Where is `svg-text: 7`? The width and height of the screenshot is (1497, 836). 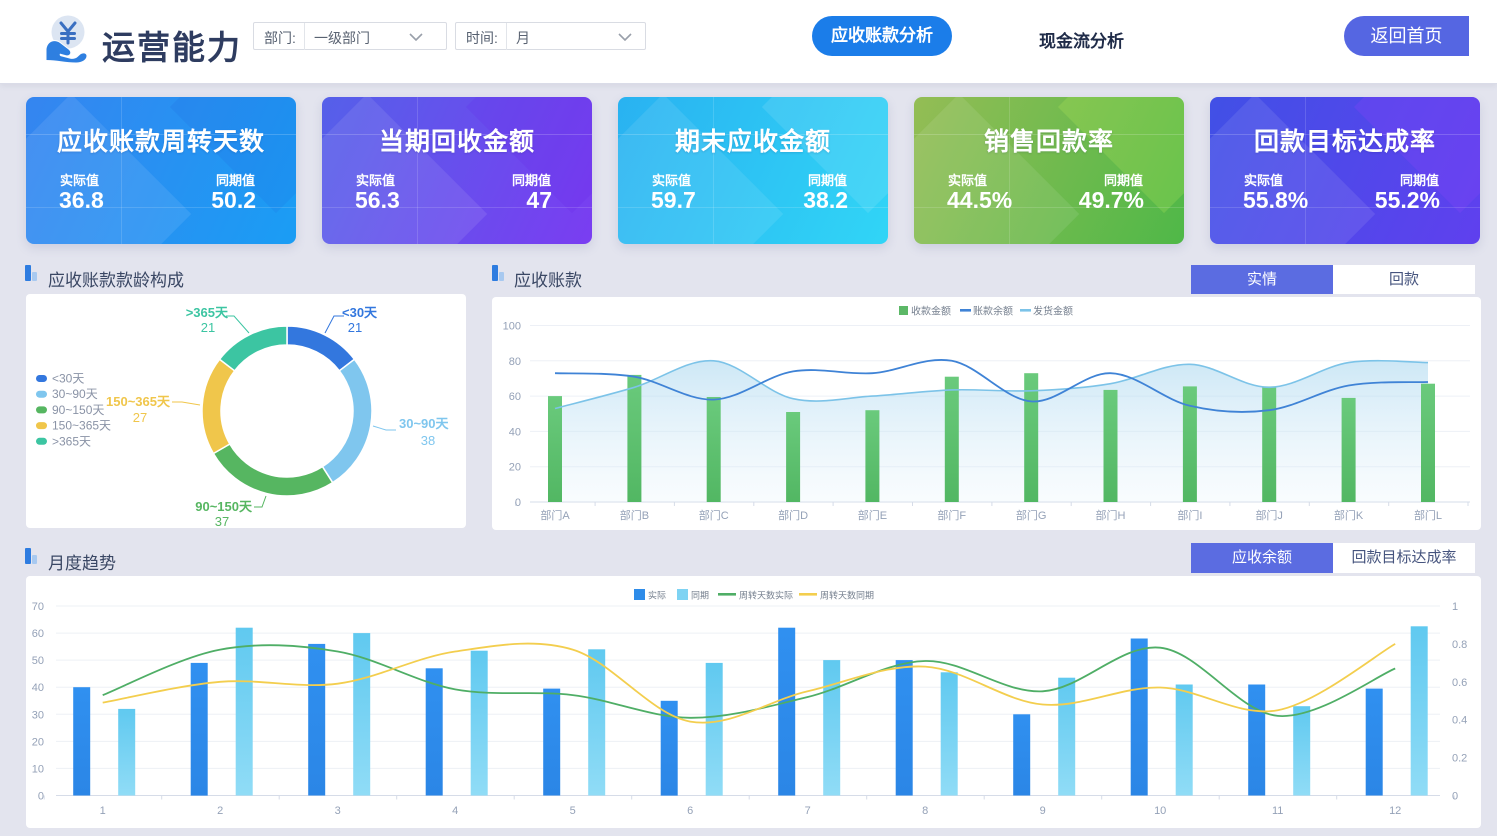
svg-text: 7 is located at coordinates (808, 811).